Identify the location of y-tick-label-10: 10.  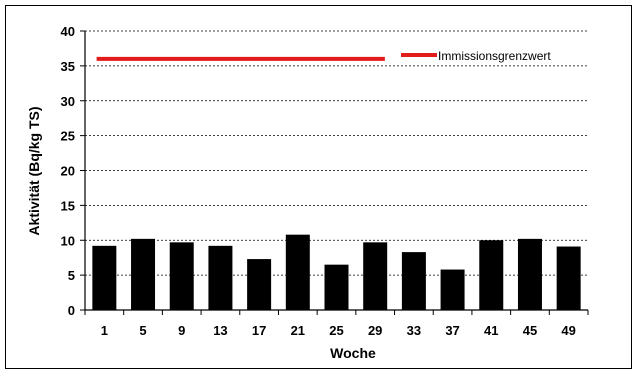
(68, 240).